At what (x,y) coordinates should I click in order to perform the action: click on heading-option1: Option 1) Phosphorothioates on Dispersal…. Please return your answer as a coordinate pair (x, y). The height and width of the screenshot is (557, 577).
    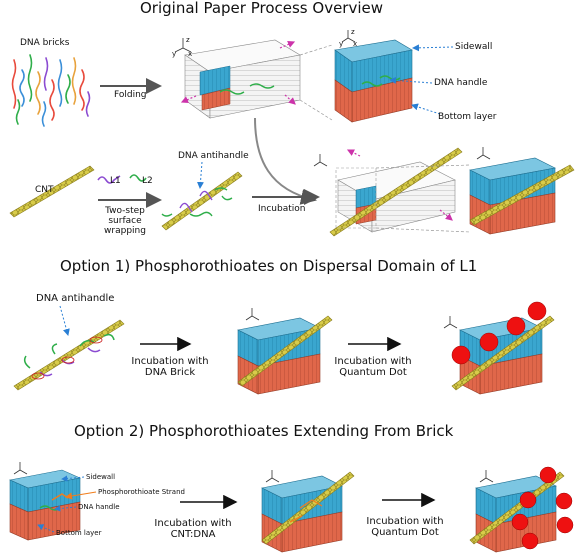
    Looking at the image, I should click on (269, 266).